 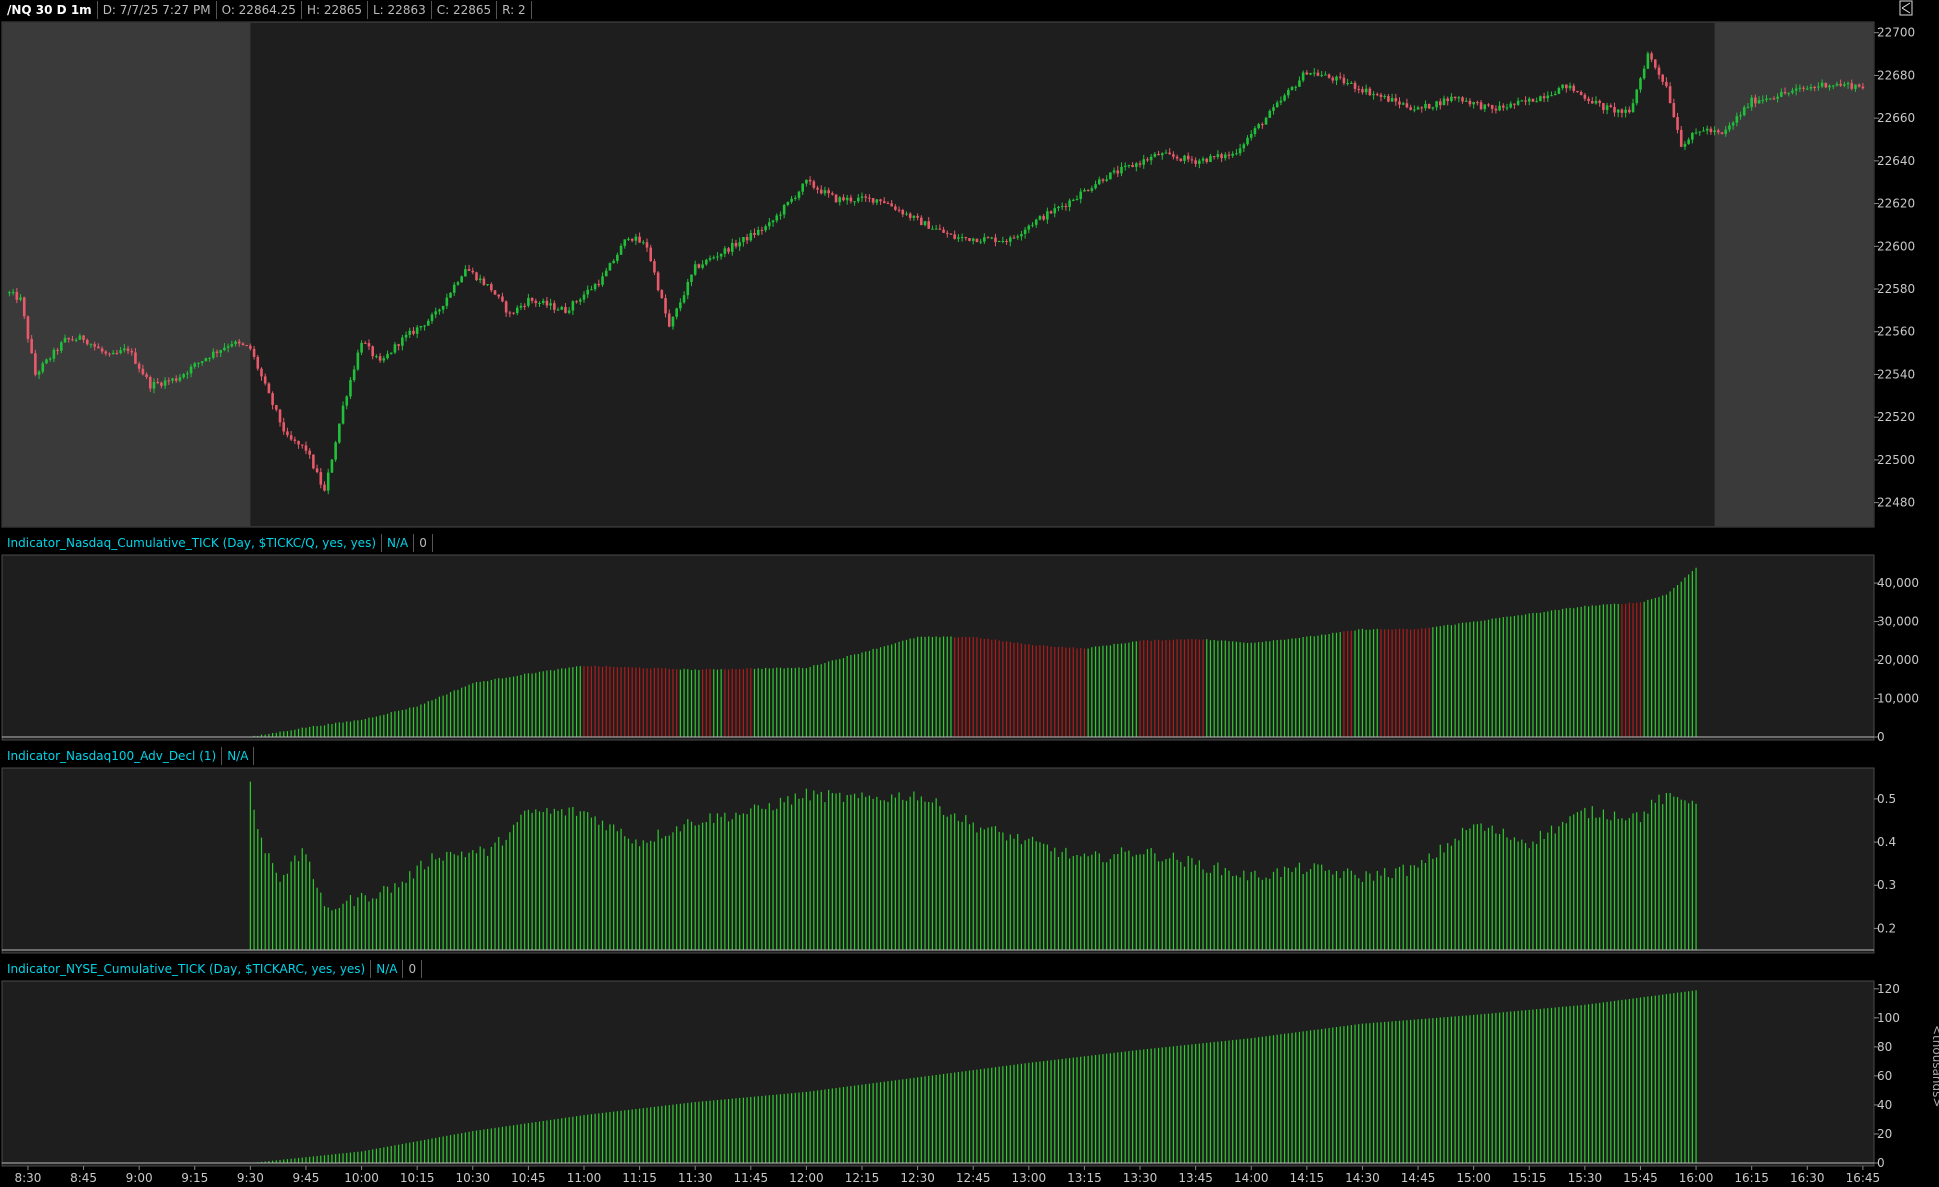 I want to click on nasdaq-cum-tick-value: N/A, so click(x=398, y=543).